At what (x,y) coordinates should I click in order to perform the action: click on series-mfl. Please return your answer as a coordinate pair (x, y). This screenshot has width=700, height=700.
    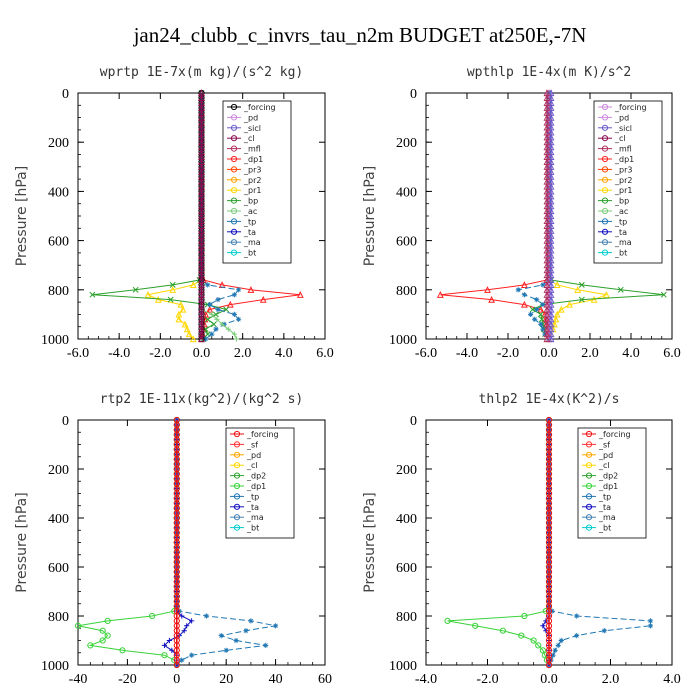
    Looking at the image, I should click on (547, 216).